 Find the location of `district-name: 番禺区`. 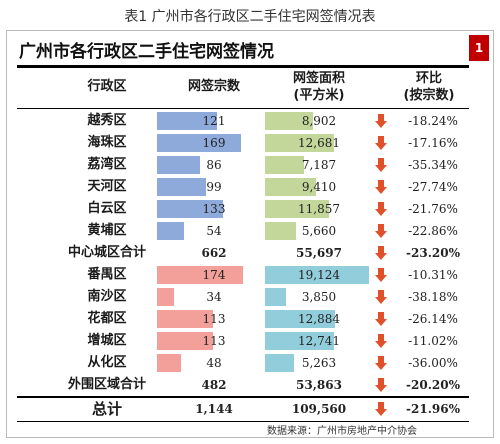

district-name: 番禺区 is located at coordinates (107, 274).